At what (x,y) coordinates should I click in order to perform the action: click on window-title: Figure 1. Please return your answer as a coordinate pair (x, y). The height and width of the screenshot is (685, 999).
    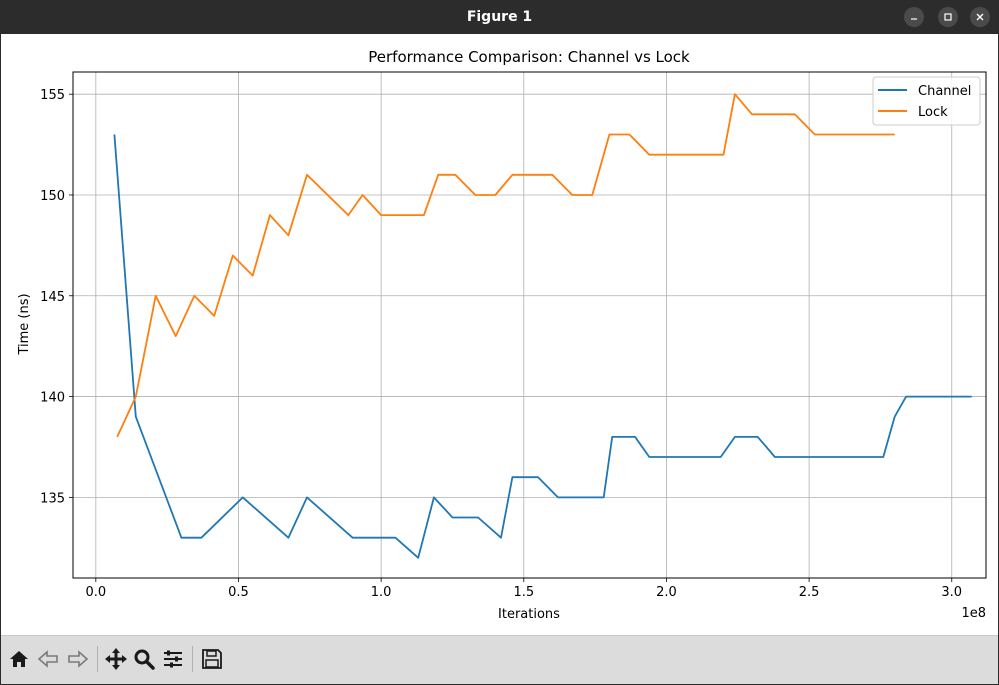
    Looking at the image, I should click on (499, 17).